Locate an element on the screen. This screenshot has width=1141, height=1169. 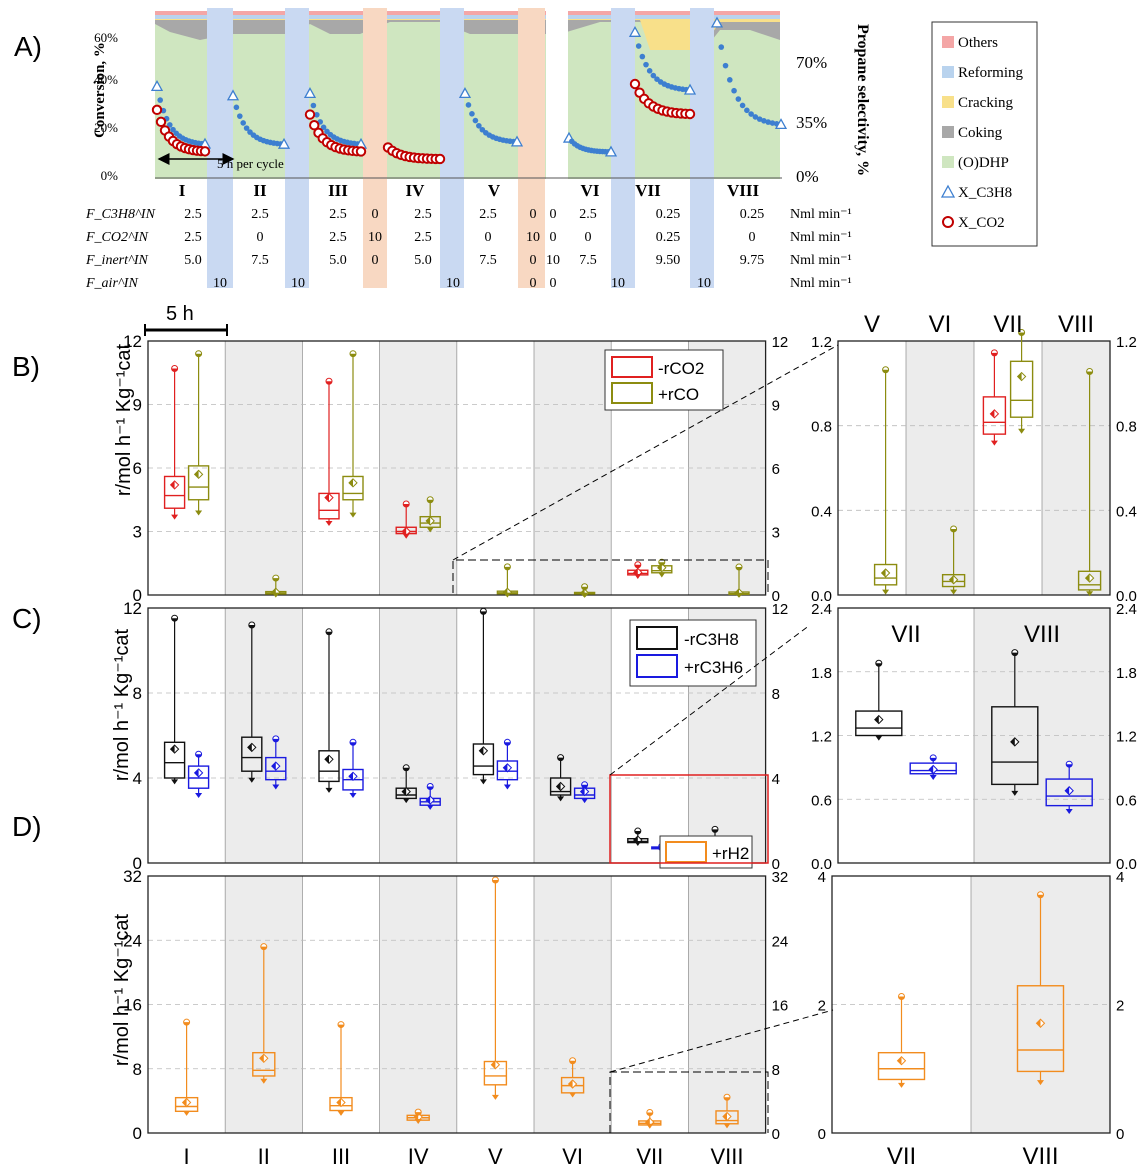
rc3h6-mean is located at coordinates (351, 776).